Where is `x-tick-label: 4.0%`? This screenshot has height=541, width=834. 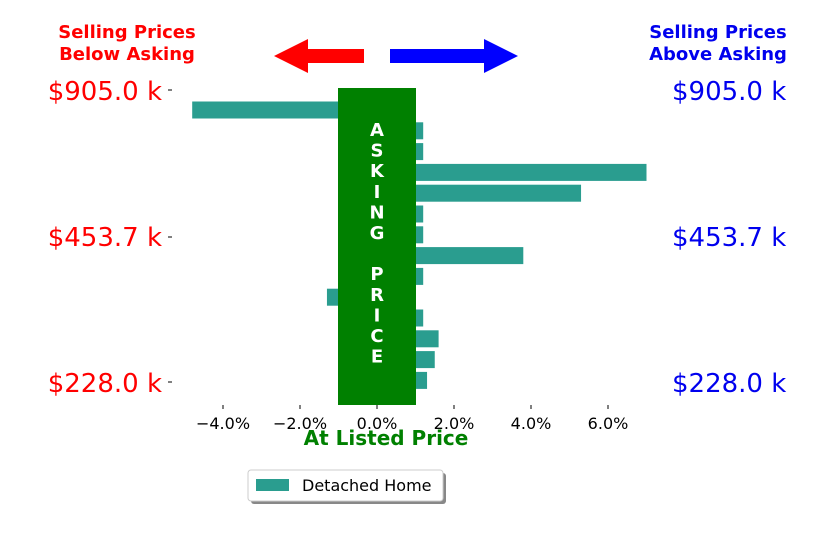 x-tick-label: 4.0% is located at coordinates (531, 423).